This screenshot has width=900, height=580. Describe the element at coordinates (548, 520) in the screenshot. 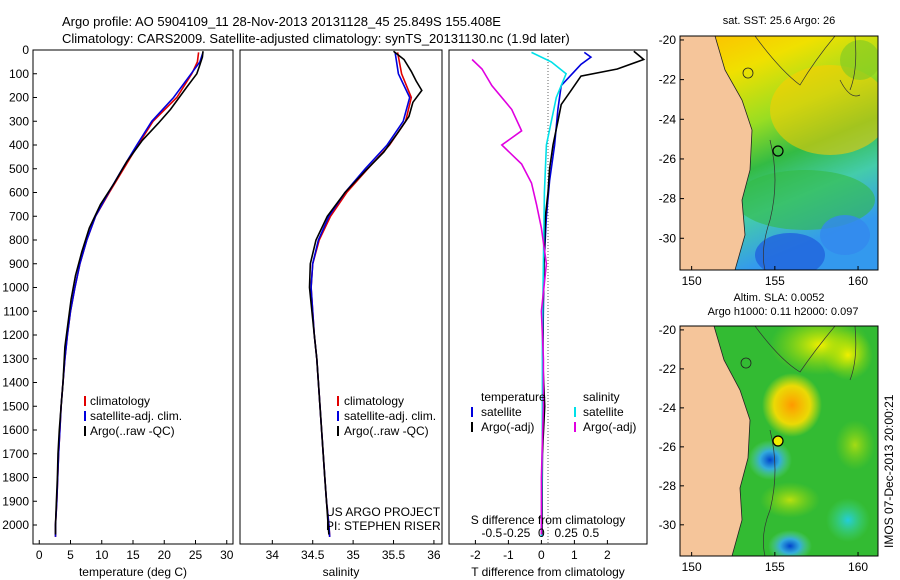

I see `s-difference-label: S difference from climatology` at that location.